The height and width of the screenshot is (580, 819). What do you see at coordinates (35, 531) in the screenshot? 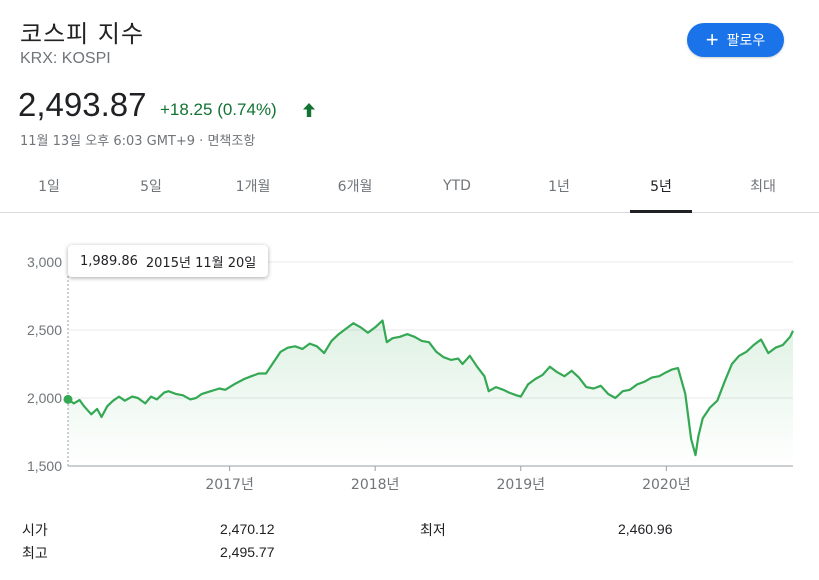
I see `stat-open-label: 시가` at bounding box center [35, 531].